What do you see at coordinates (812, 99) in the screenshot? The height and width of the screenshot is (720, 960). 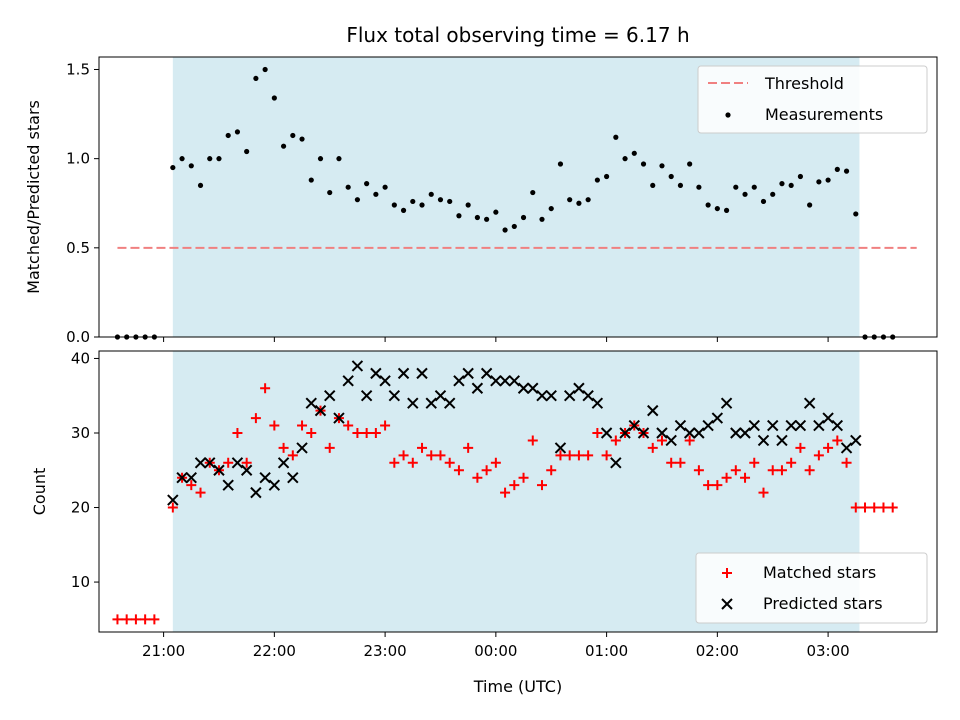 I see `top-legend: Threshold Measurements` at bounding box center [812, 99].